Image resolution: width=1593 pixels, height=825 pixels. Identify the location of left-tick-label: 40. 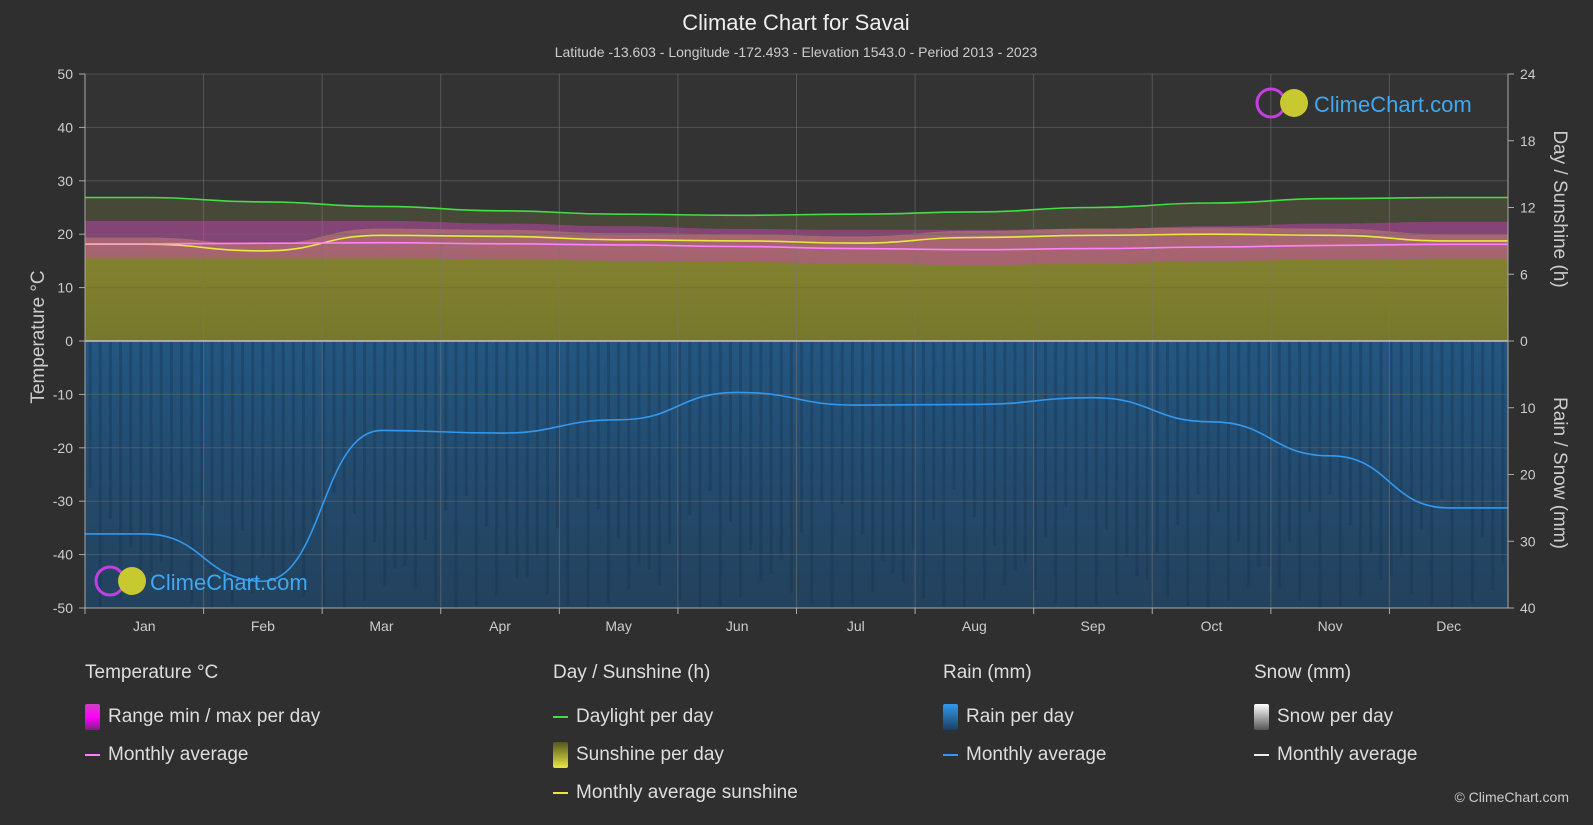
(65, 127).